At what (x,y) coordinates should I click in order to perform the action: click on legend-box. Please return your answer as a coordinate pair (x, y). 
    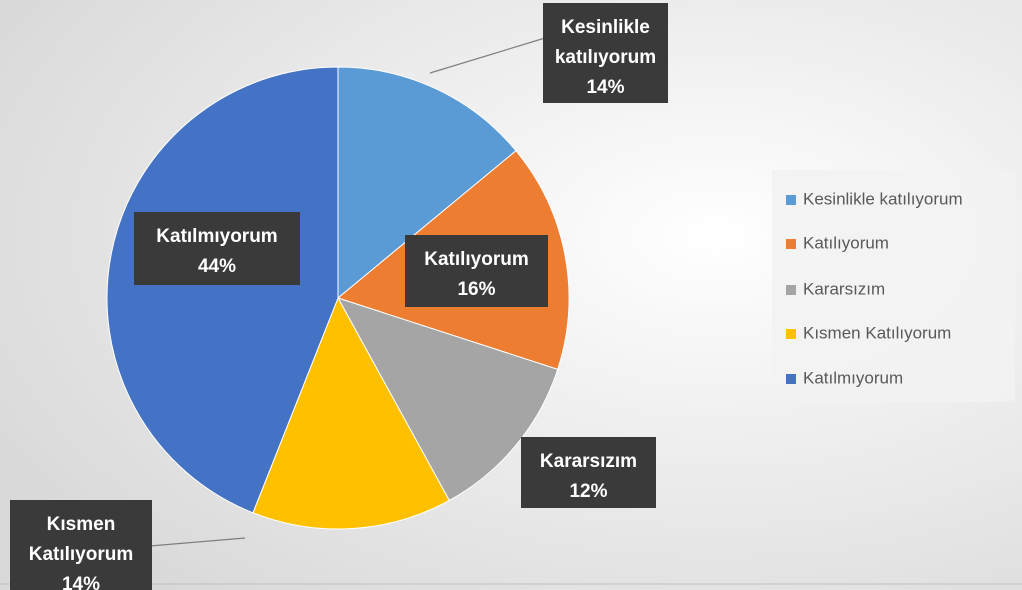
    Looking at the image, I should click on (893, 286).